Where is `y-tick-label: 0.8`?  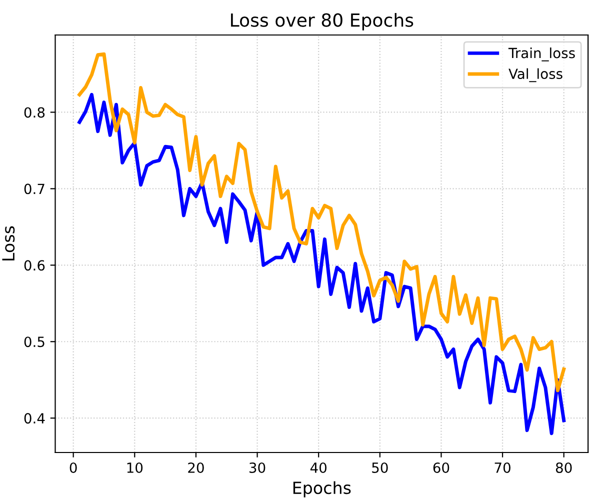
y-tick-label: 0.8 is located at coordinates (34, 112).